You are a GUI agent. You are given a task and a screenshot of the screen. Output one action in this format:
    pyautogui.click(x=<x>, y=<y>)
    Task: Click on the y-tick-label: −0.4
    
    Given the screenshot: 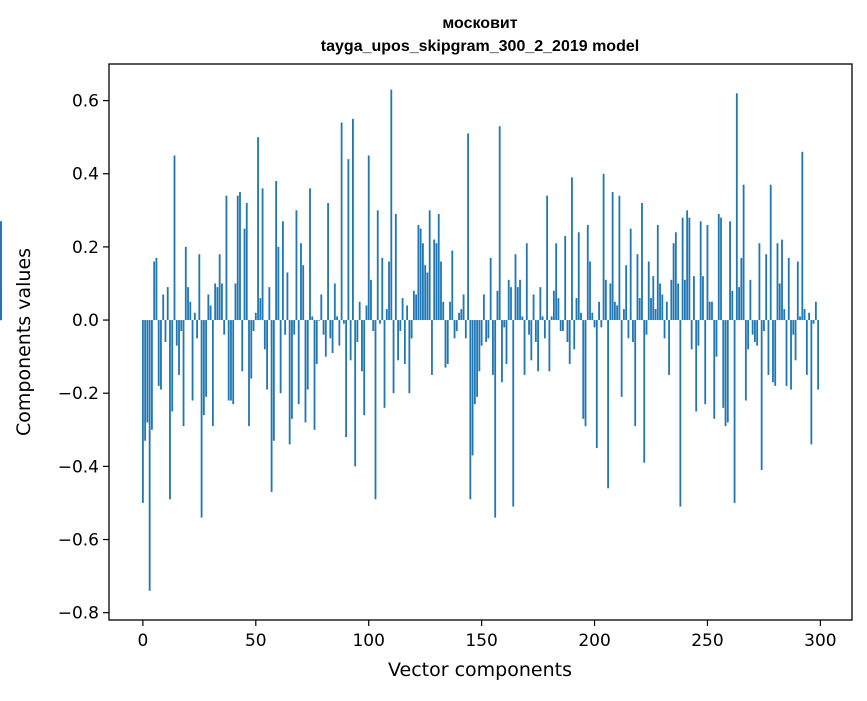 What is the action you would take?
    pyautogui.click(x=78, y=467)
    